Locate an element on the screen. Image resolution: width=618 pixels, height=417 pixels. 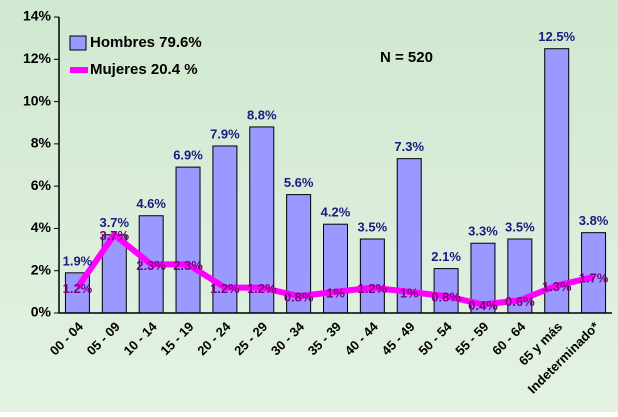
y-tick-label: 10% is located at coordinates (37, 100).